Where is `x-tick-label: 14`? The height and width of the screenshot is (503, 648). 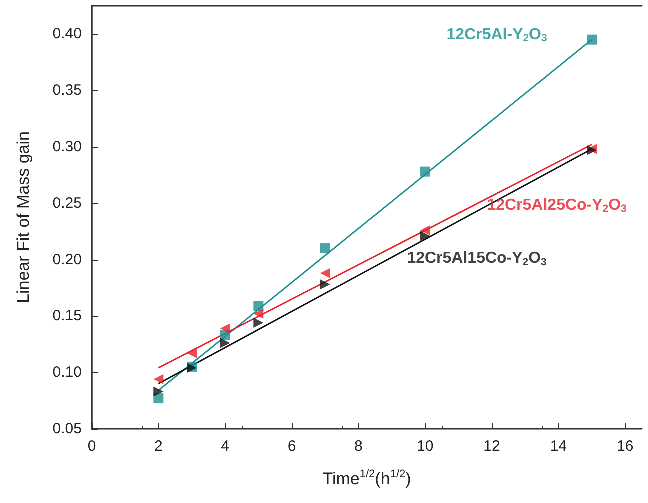 x-tick-label: 14 is located at coordinates (559, 446).